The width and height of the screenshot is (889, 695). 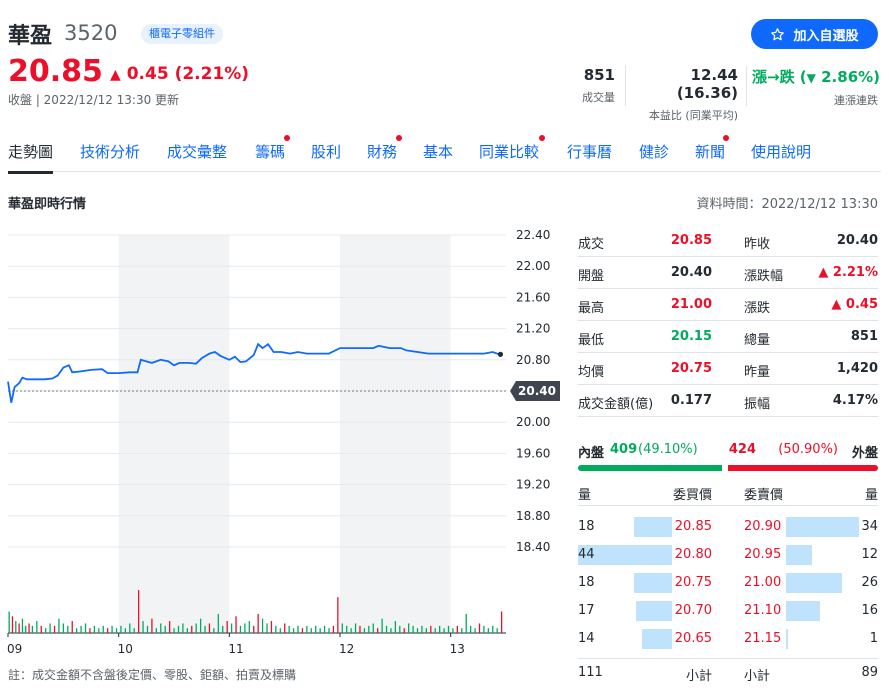 I want to click on bid-price: 20.65, so click(x=693, y=638).